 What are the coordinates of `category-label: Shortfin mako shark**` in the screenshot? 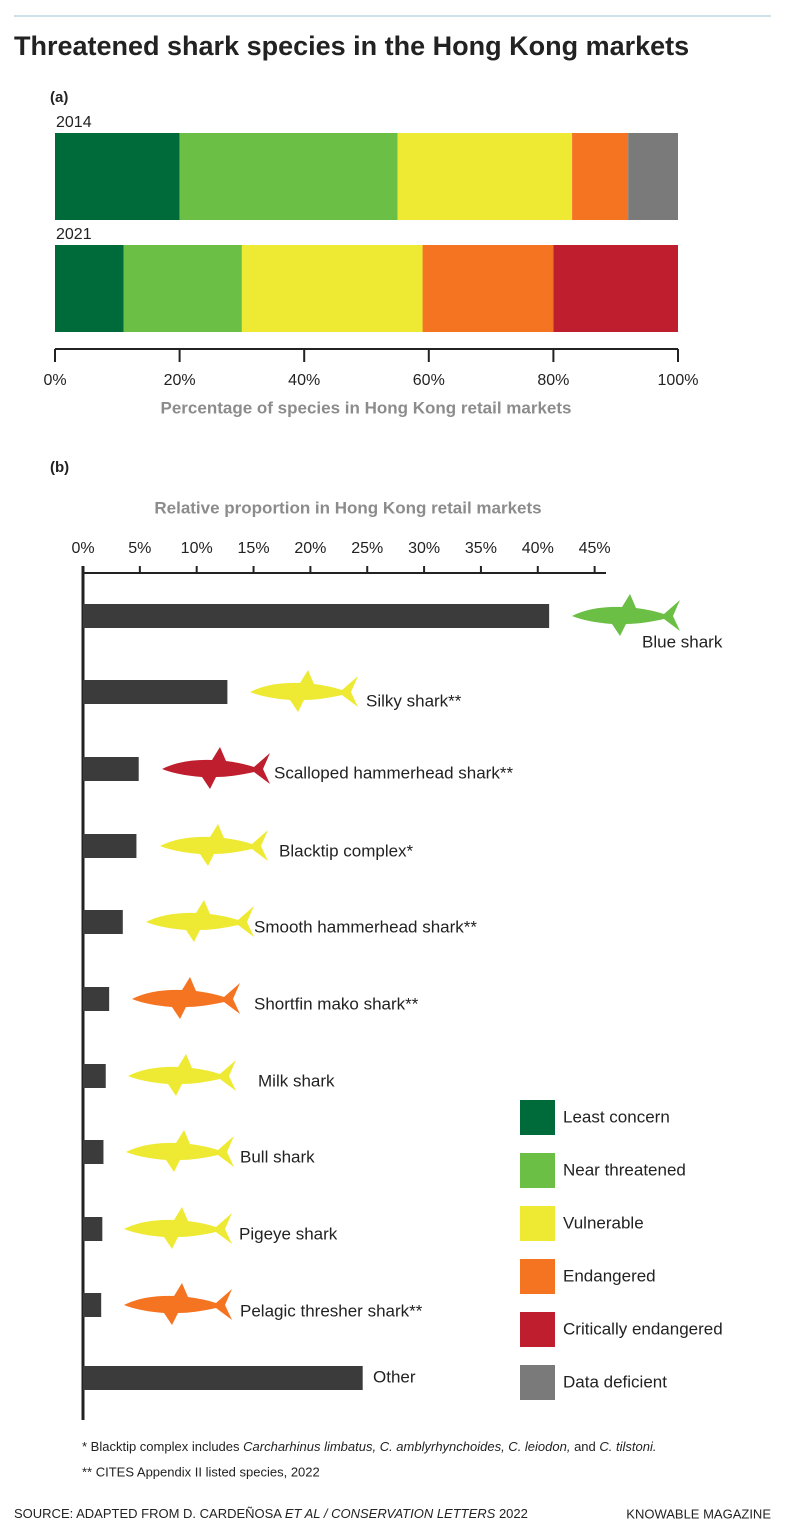 It's located at (336, 1003).